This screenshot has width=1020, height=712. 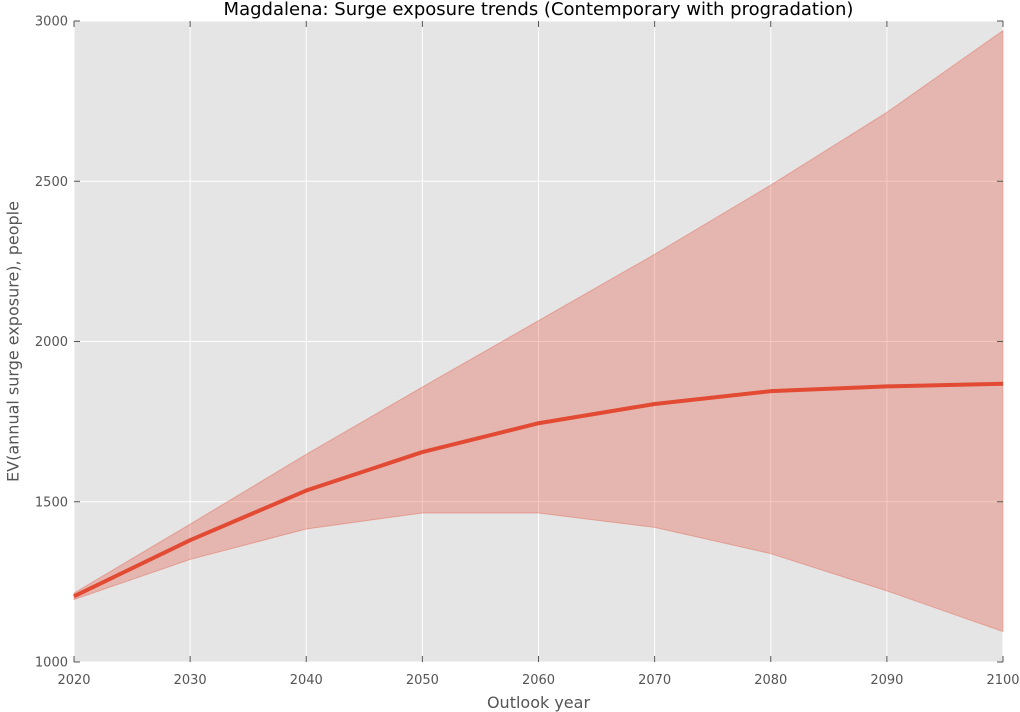 What do you see at coordinates (306, 680) in the screenshot?
I see `x-tick-label: 2040` at bounding box center [306, 680].